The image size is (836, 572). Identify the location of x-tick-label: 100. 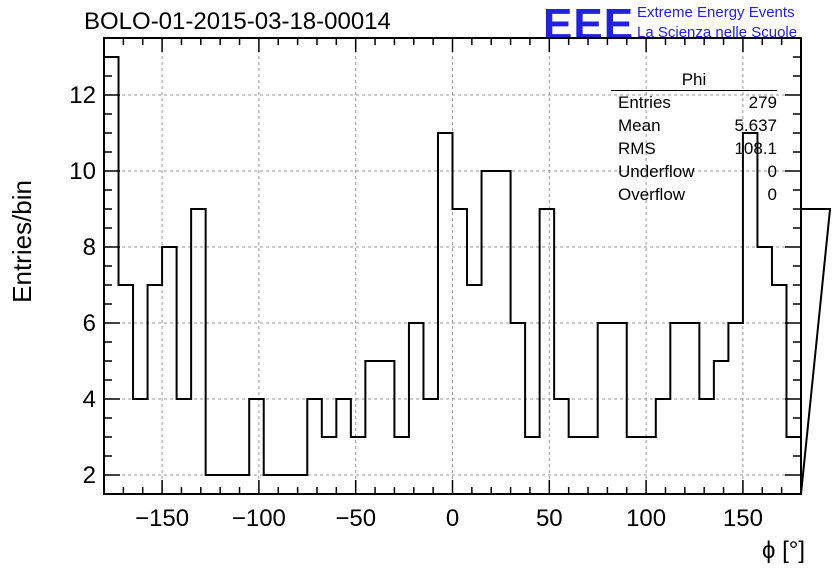
(646, 518).